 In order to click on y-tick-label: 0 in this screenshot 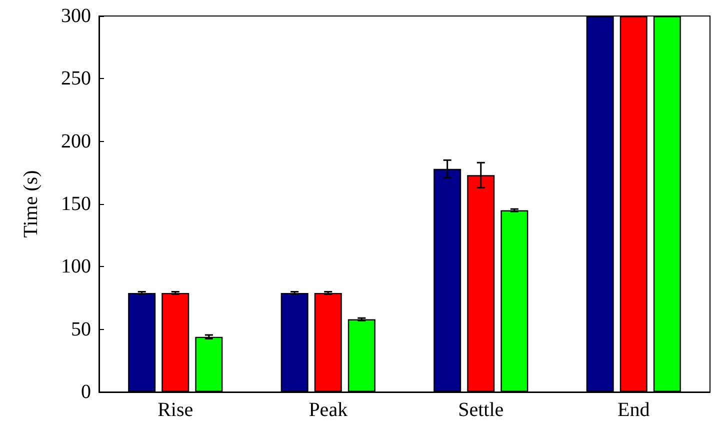, I will do `click(86, 392)`.